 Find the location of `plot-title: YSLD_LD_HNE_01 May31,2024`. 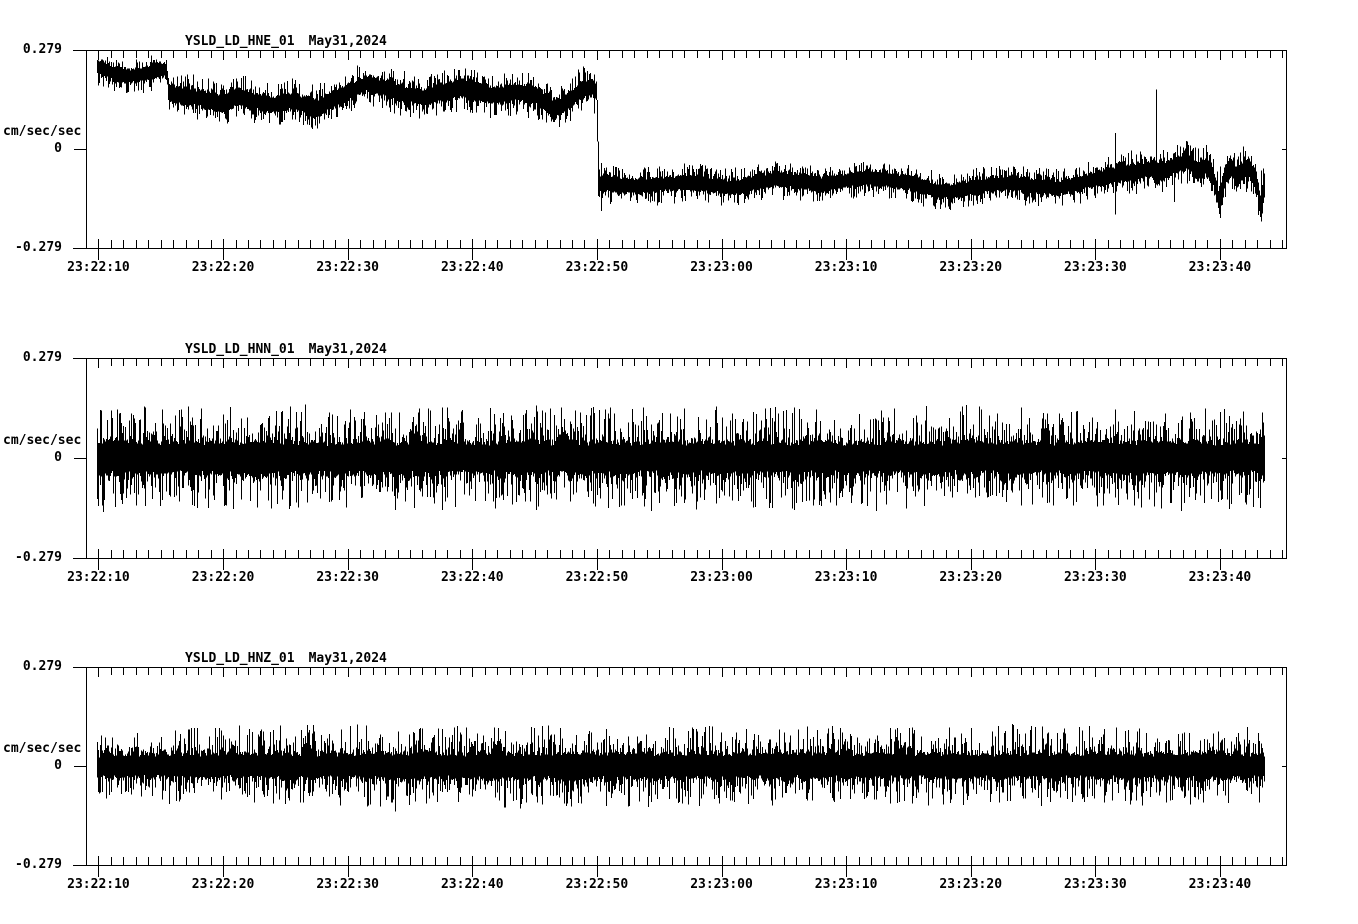

plot-title: YSLD_LD_HNE_01 May31,2024 is located at coordinates (286, 41).